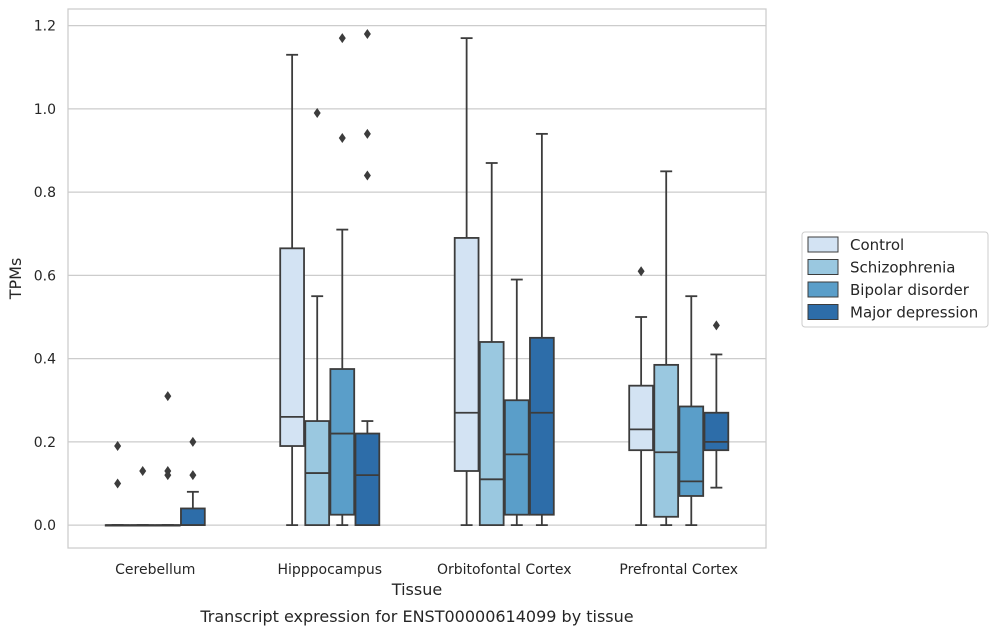 Image resolution: width=997 pixels, height=634 pixels. I want to click on y-tick-label: 0.6, so click(45, 276).